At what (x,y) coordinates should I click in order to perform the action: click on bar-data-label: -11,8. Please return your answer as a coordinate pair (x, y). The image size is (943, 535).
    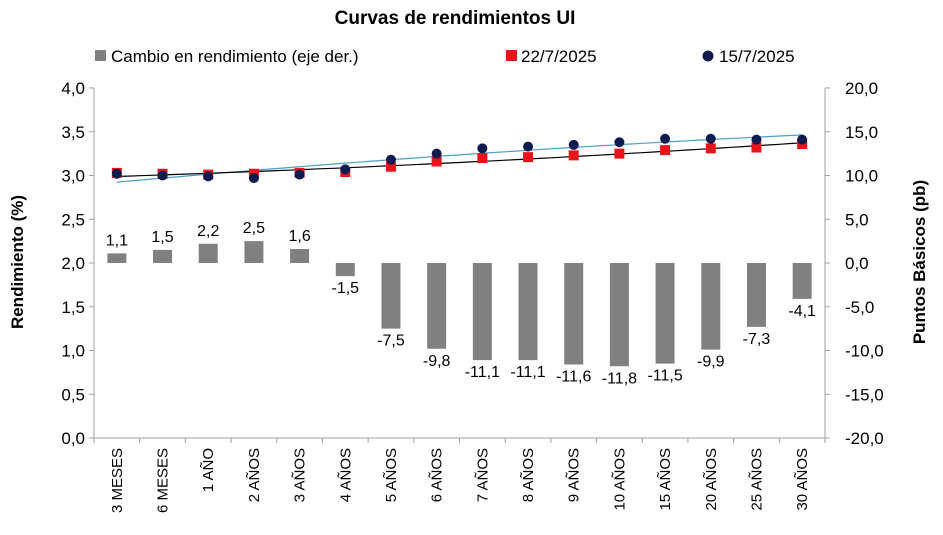
    Looking at the image, I should click on (619, 378).